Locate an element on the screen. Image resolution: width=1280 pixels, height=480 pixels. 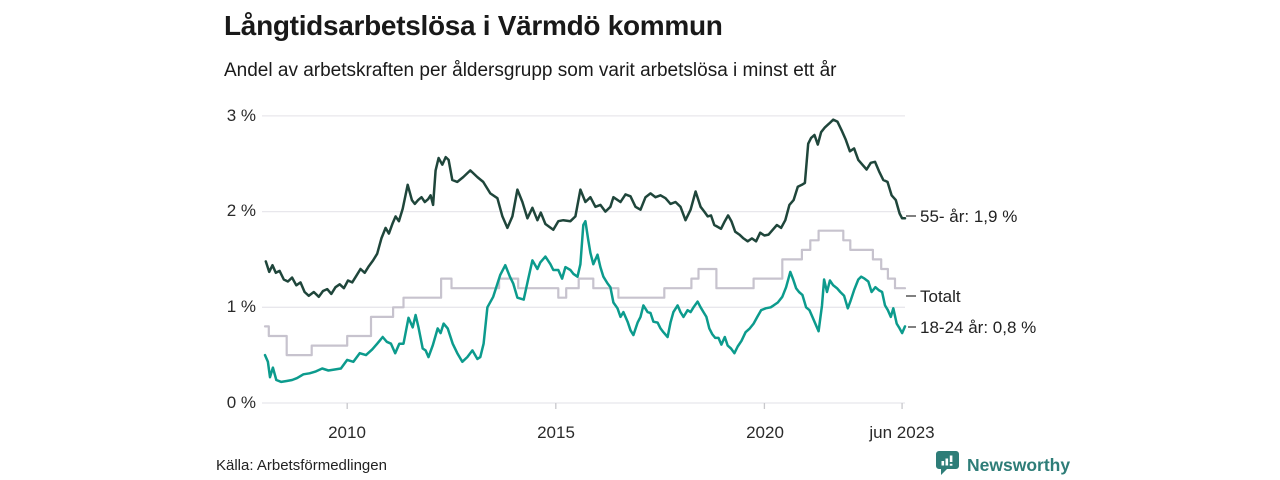
x-axis-tick-2010: 2010 is located at coordinates (347, 432).